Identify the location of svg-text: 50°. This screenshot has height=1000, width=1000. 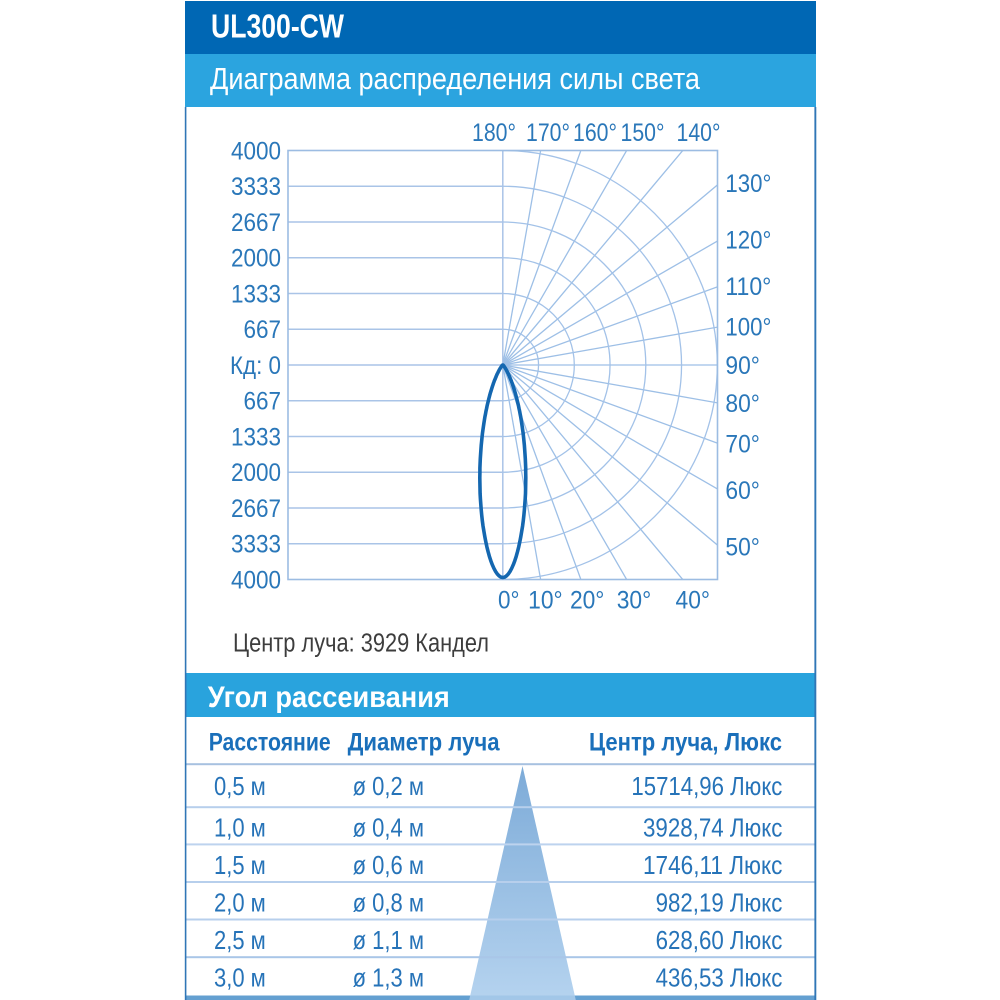
(742, 548).